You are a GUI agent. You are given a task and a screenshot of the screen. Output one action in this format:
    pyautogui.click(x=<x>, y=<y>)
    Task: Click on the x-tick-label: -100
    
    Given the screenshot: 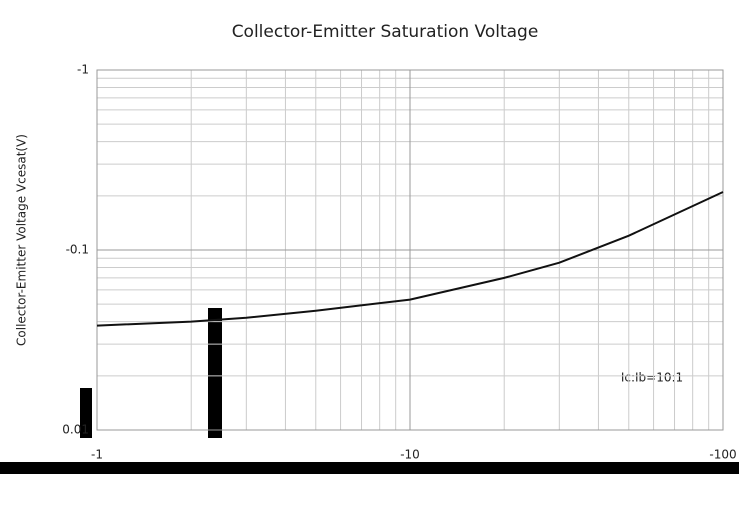 What is the action you would take?
    pyautogui.click(x=722, y=455)
    